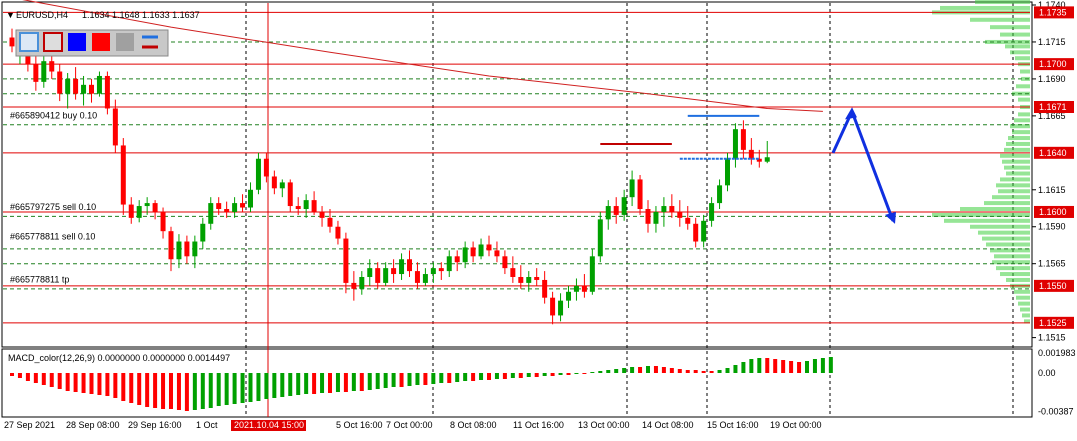  Describe the element at coordinates (103, 15) in the screenshot. I see `chart-header: ▼ EURUSD,H4 1.1634 1.1648 1.1633 1.1637` at that location.